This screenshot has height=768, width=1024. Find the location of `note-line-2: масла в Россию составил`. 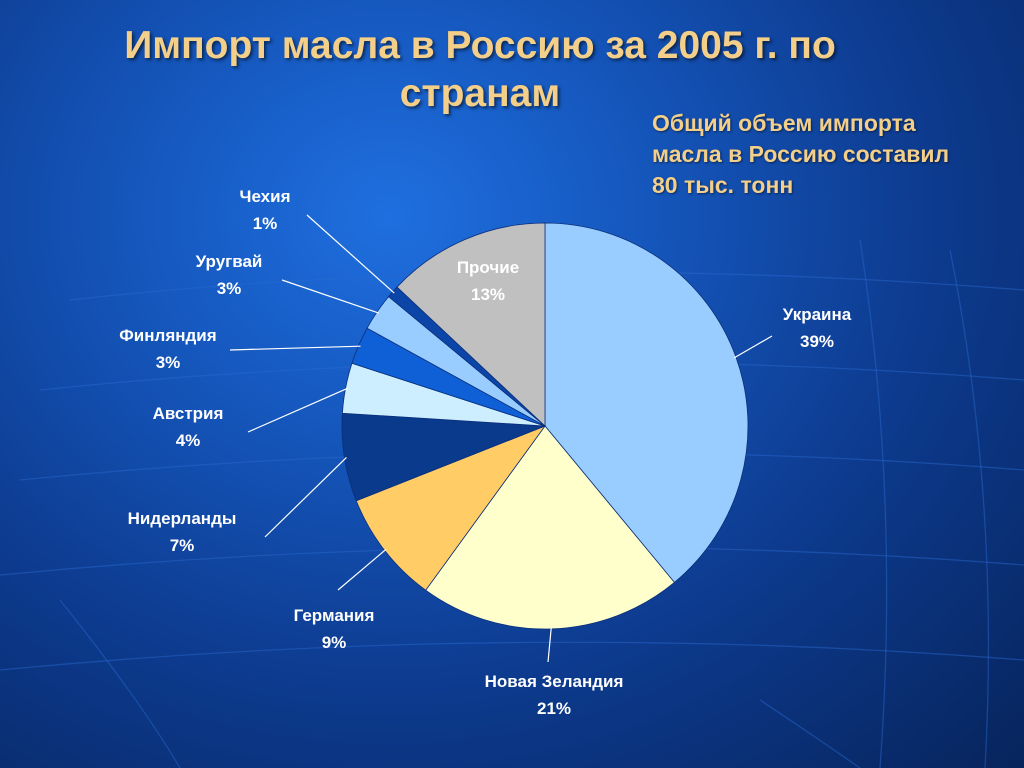

note-line-2: масла в Россию составил is located at coordinates (801, 154).